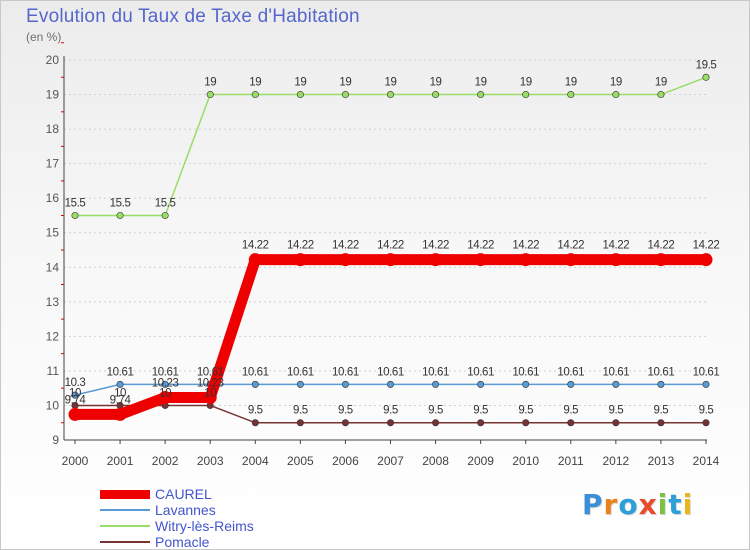 Image resolution: width=750 pixels, height=550 pixels. What do you see at coordinates (571, 461) in the screenshot?
I see `x-tick-label: 2011` at bounding box center [571, 461].